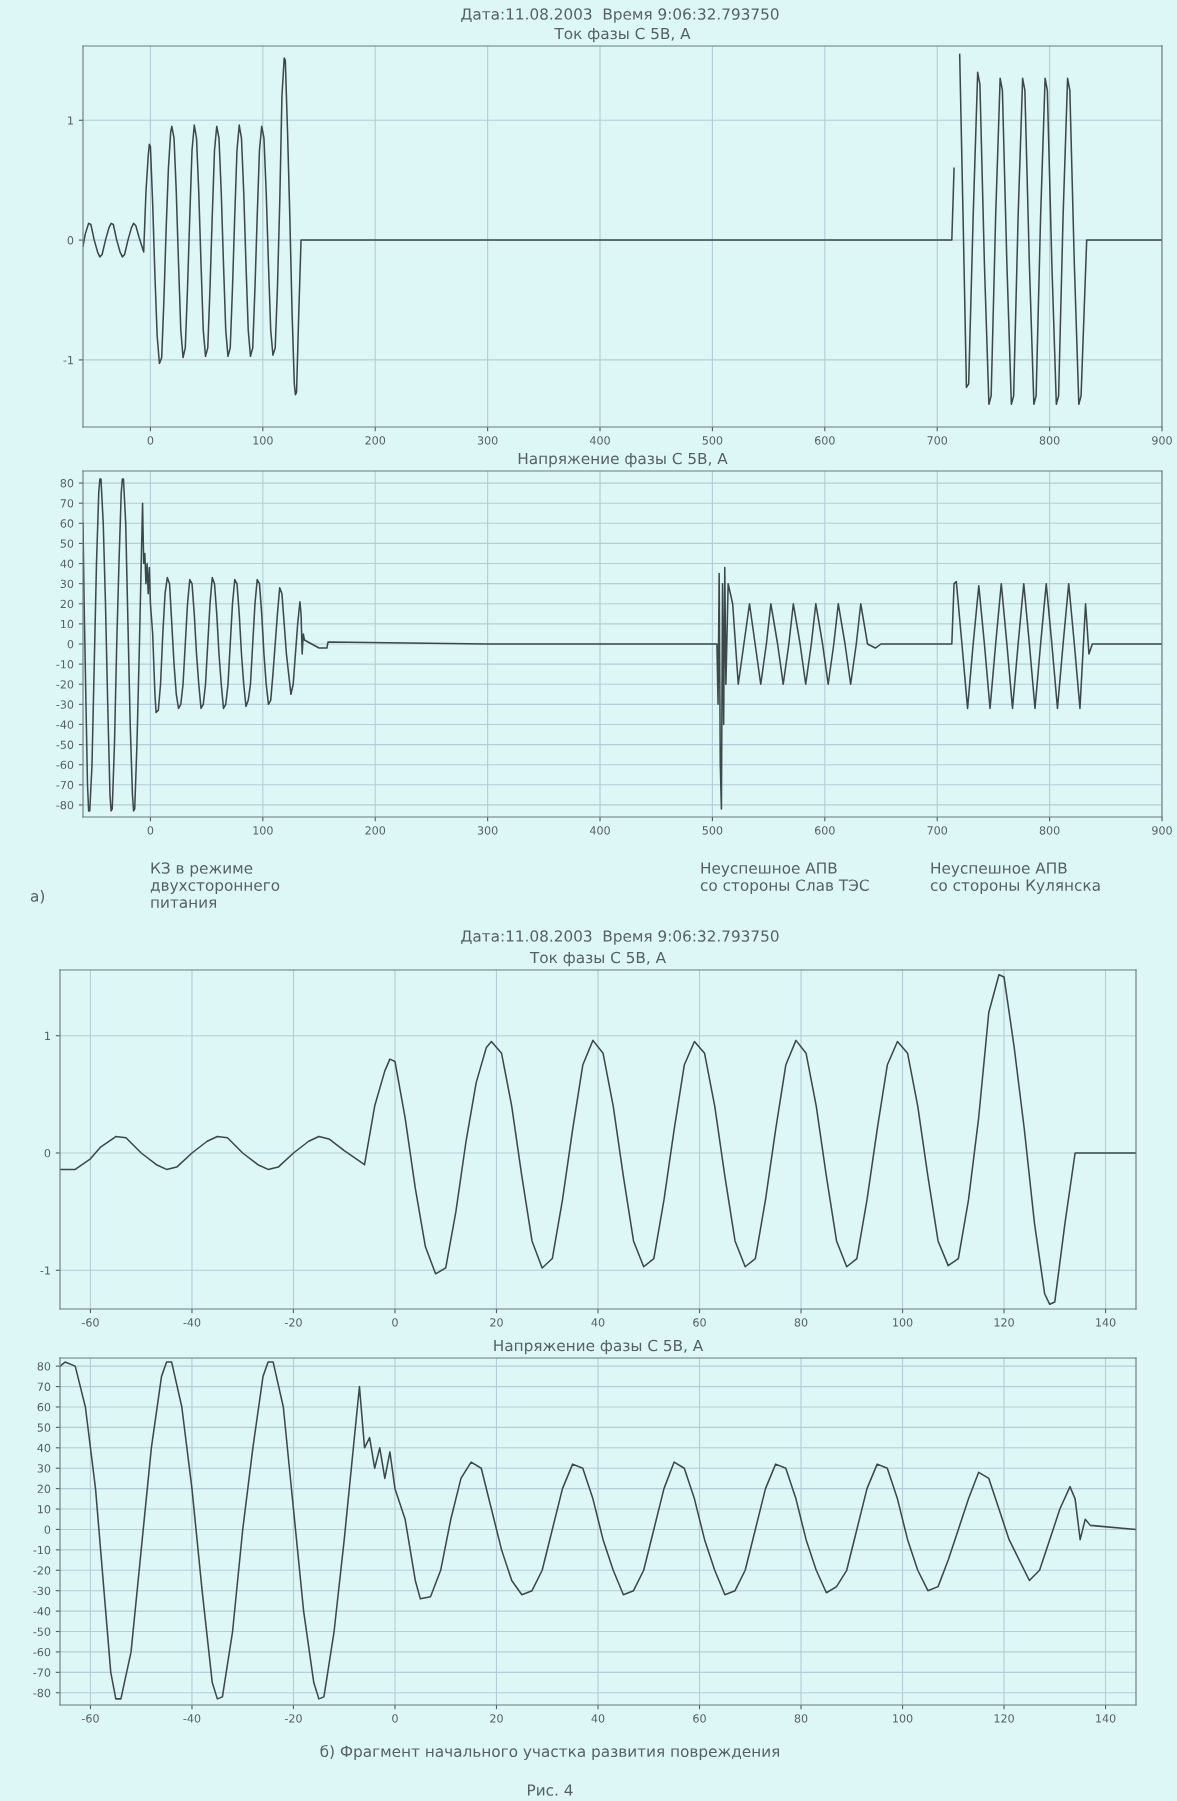 The width and height of the screenshot is (1177, 1801). Describe the element at coordinates (215, 885) in the screenshot. I see `text: КЗ в режиме двухстороннего питания` at that location.